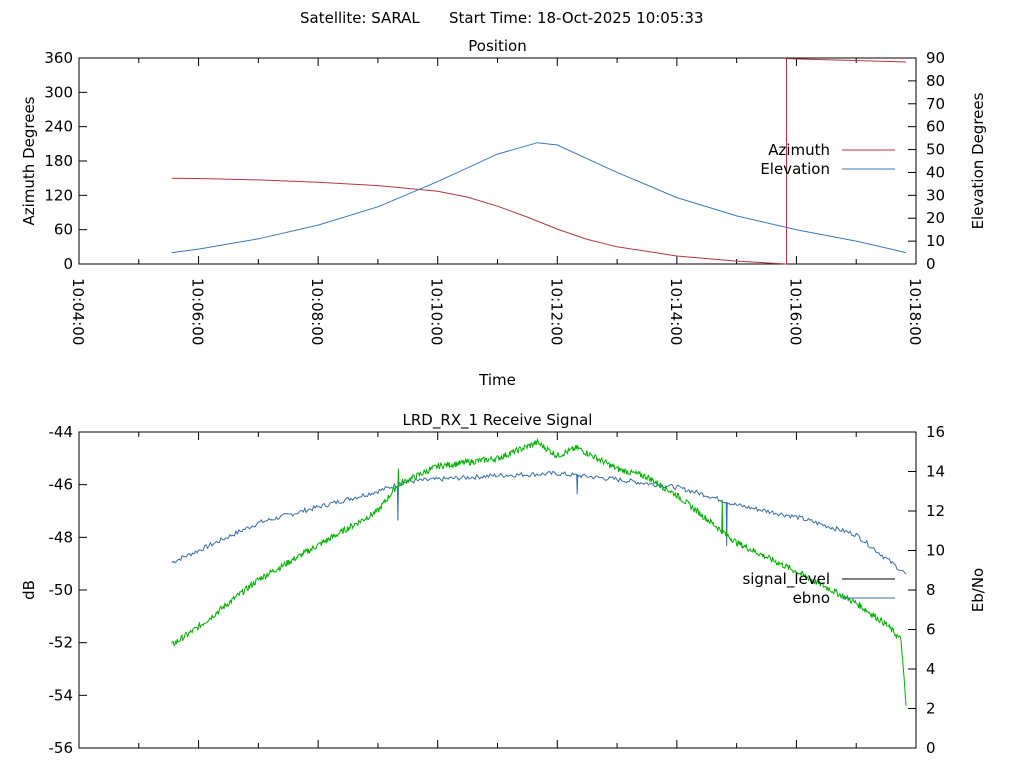  I want to click on y2-tick-label: 20, so click(935, 218).